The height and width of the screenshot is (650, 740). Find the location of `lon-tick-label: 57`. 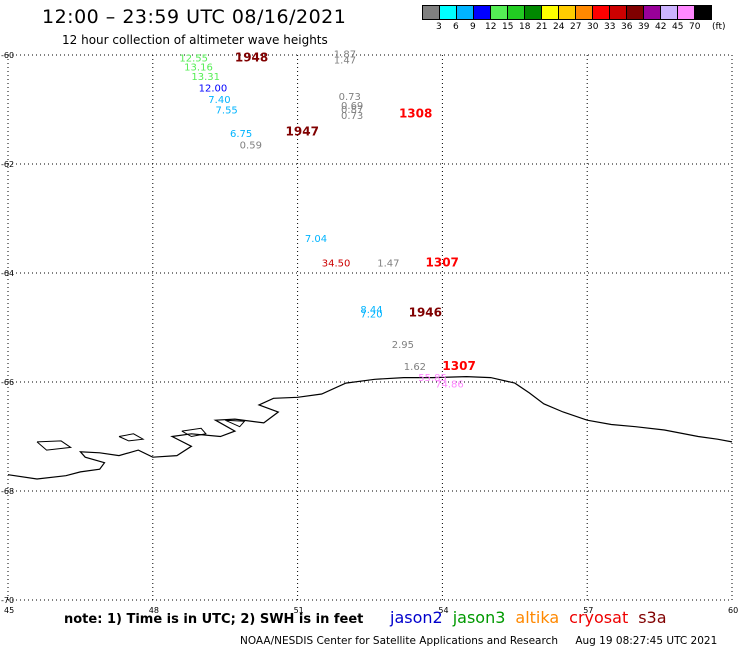

lon-tick-label: 57 is located at coordinates (588, 610).